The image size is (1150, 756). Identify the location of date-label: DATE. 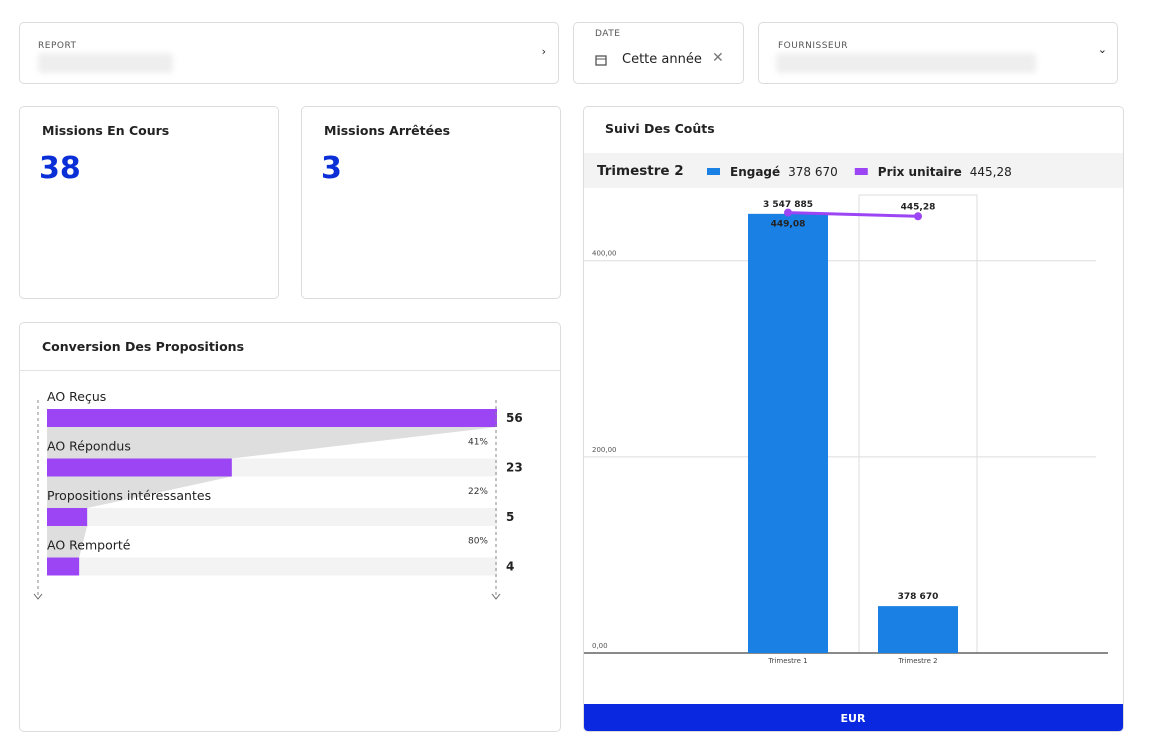
(608, 34).